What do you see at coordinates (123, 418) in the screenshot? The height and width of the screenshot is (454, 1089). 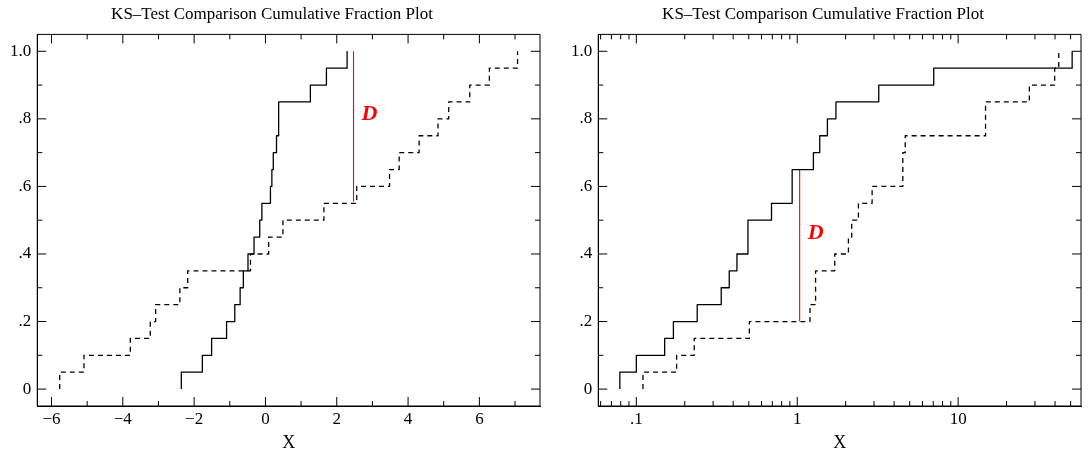 I see `x-tick-label: −4` at bounding box center [123, 418].